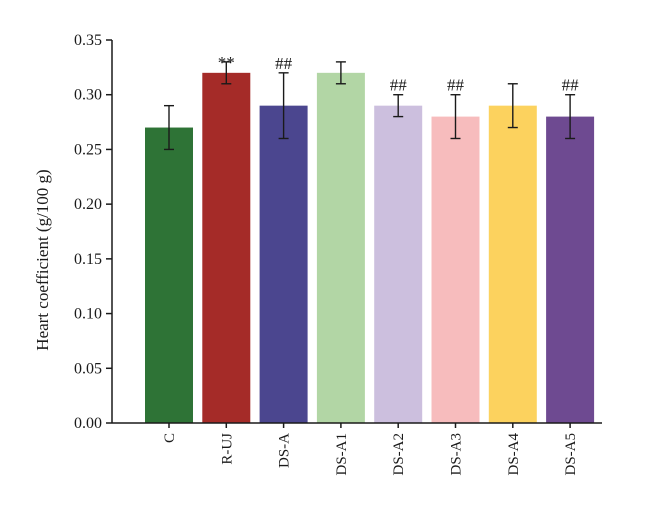 Image resolution: width=660 pixels, height=520 pixels. I want to click on category-label: DS-A5, so click(571, 454).